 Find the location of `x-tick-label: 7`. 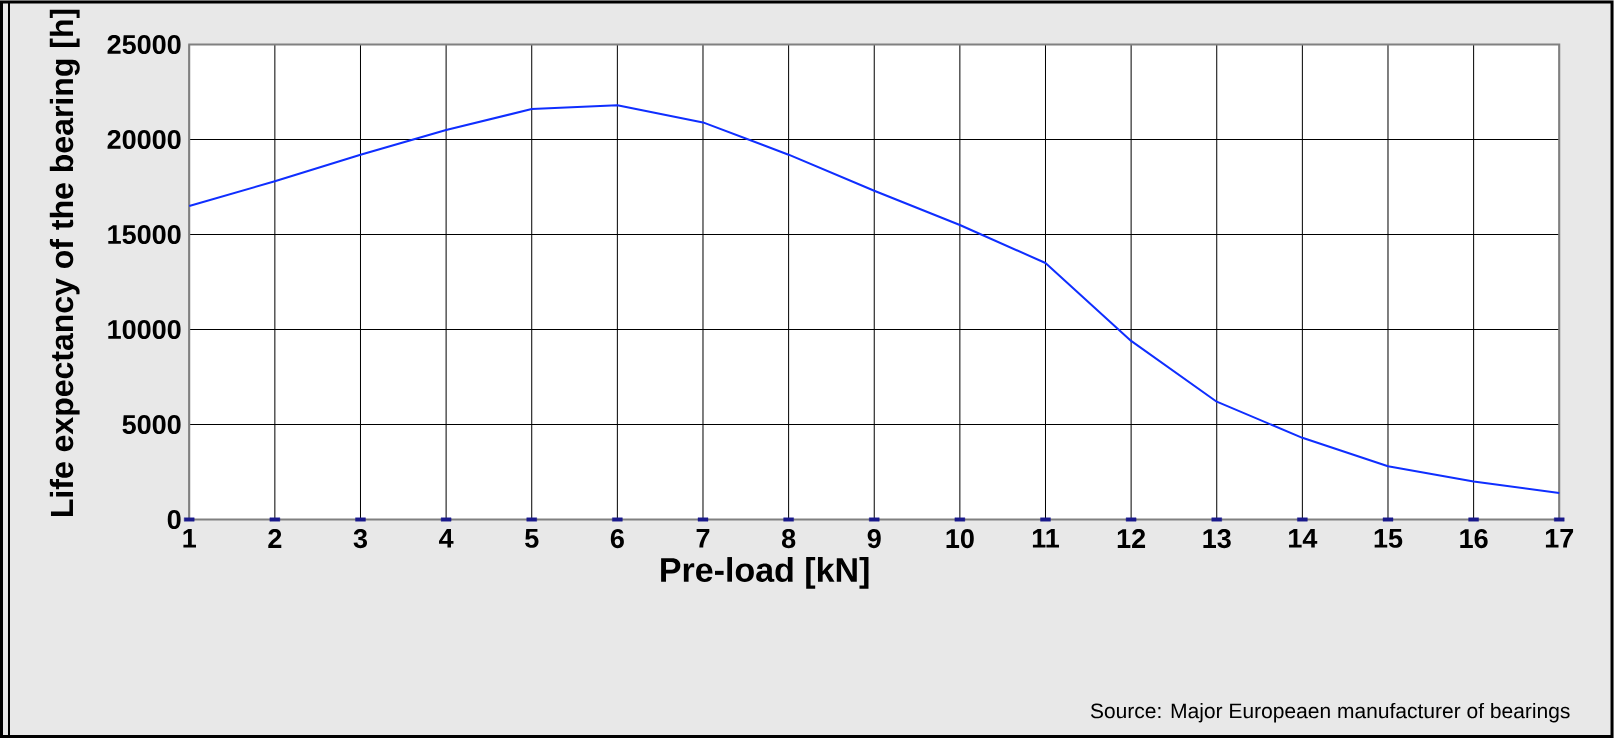

x-tick-label: 7 is located at coordinates (703, 538).